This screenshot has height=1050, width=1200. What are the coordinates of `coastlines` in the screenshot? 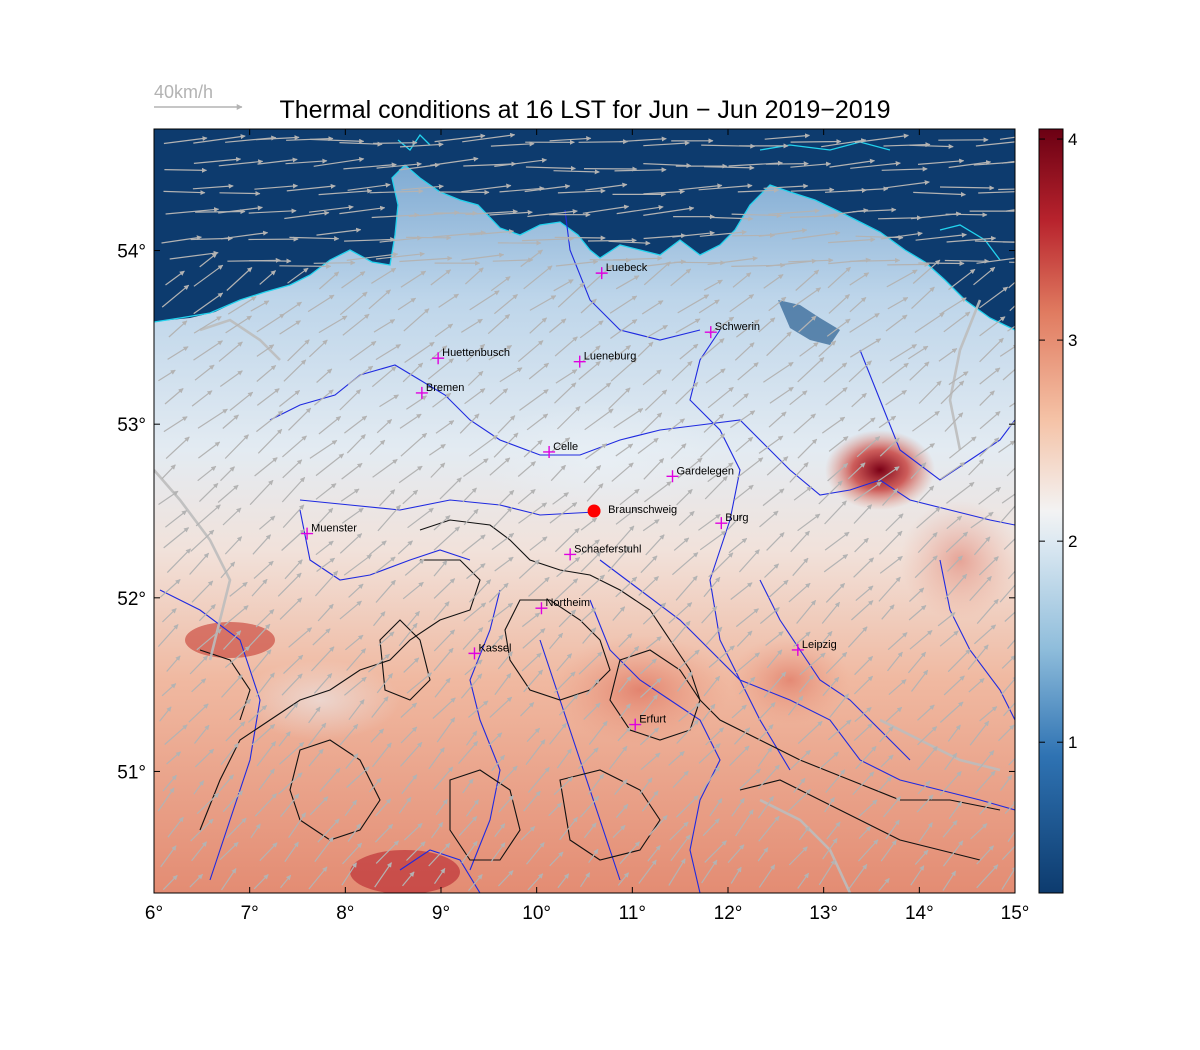 It's located at (584, 232).